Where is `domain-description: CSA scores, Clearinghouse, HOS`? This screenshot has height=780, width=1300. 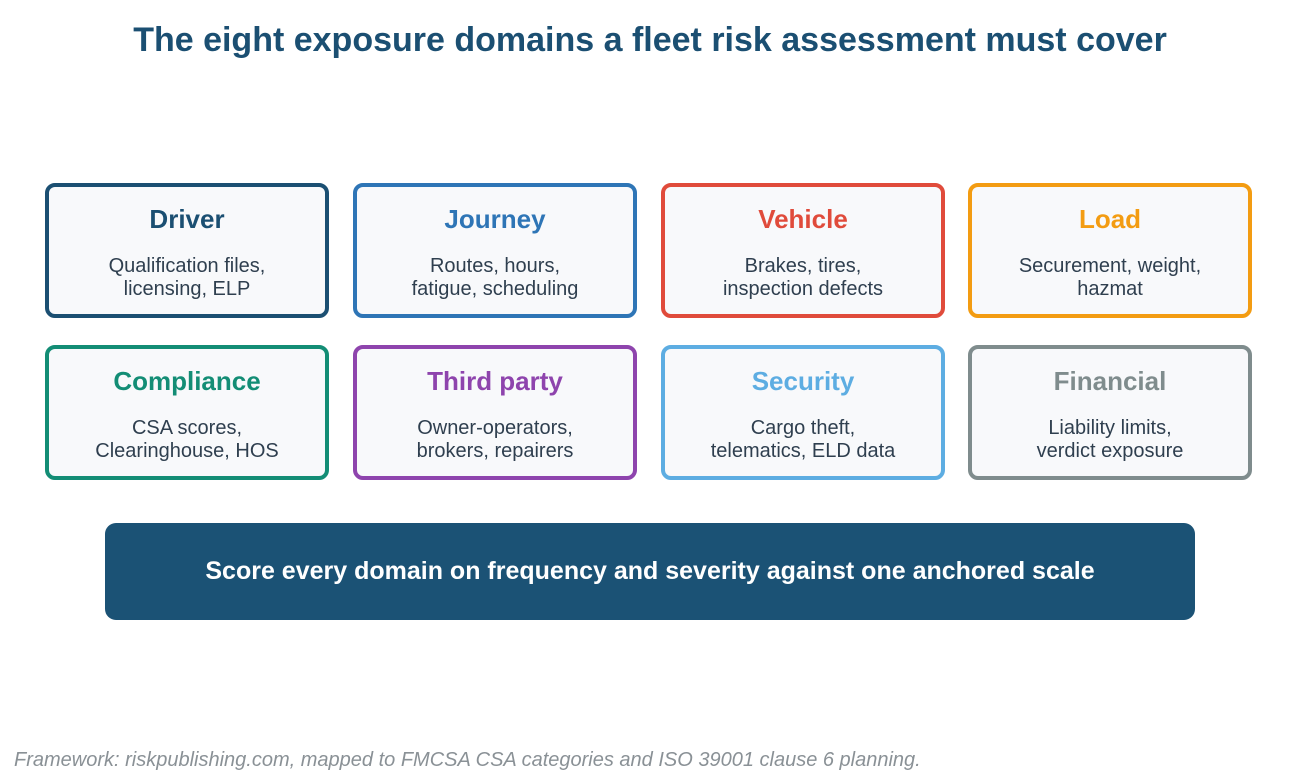 domain-description: CSA scores, Clearinghouse, HOS is located at coordinates (187, 440).